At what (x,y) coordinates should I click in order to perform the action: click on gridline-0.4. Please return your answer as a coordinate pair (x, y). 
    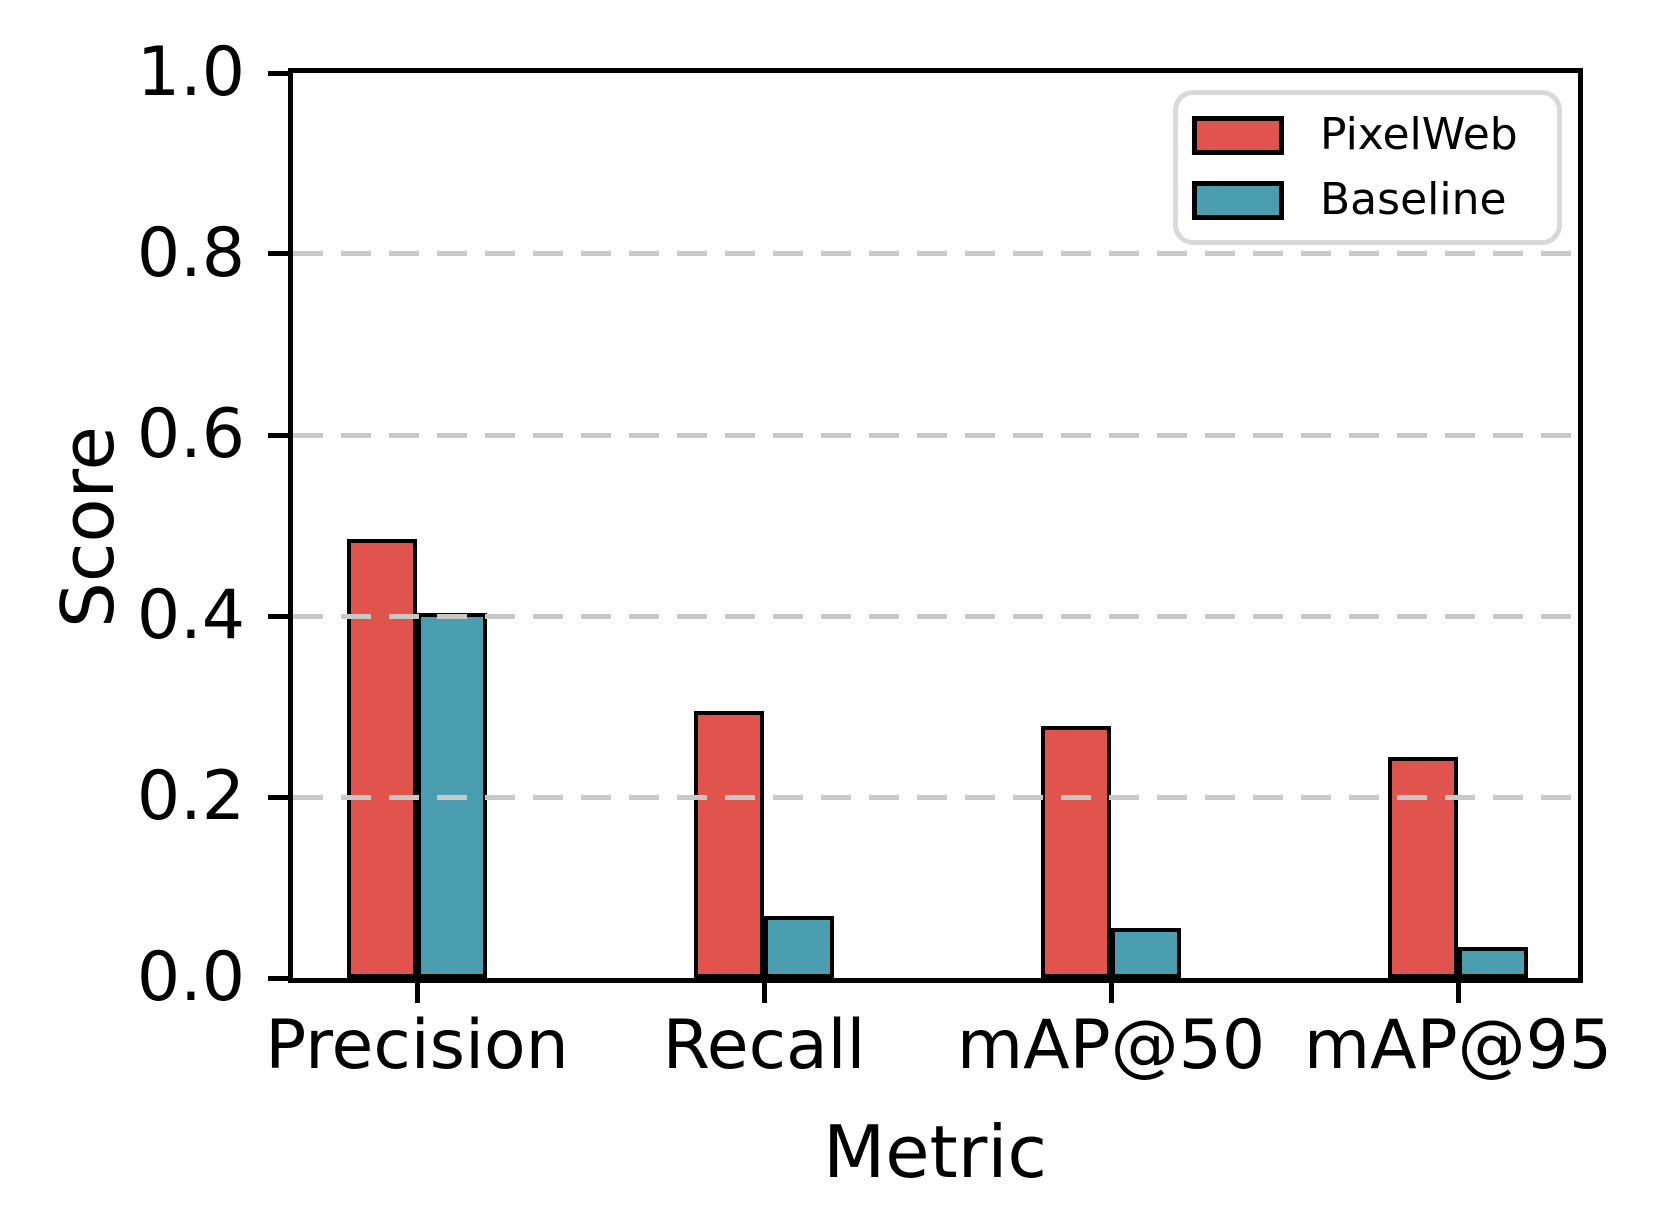
    Looking at the image, I should click on (935, 616).